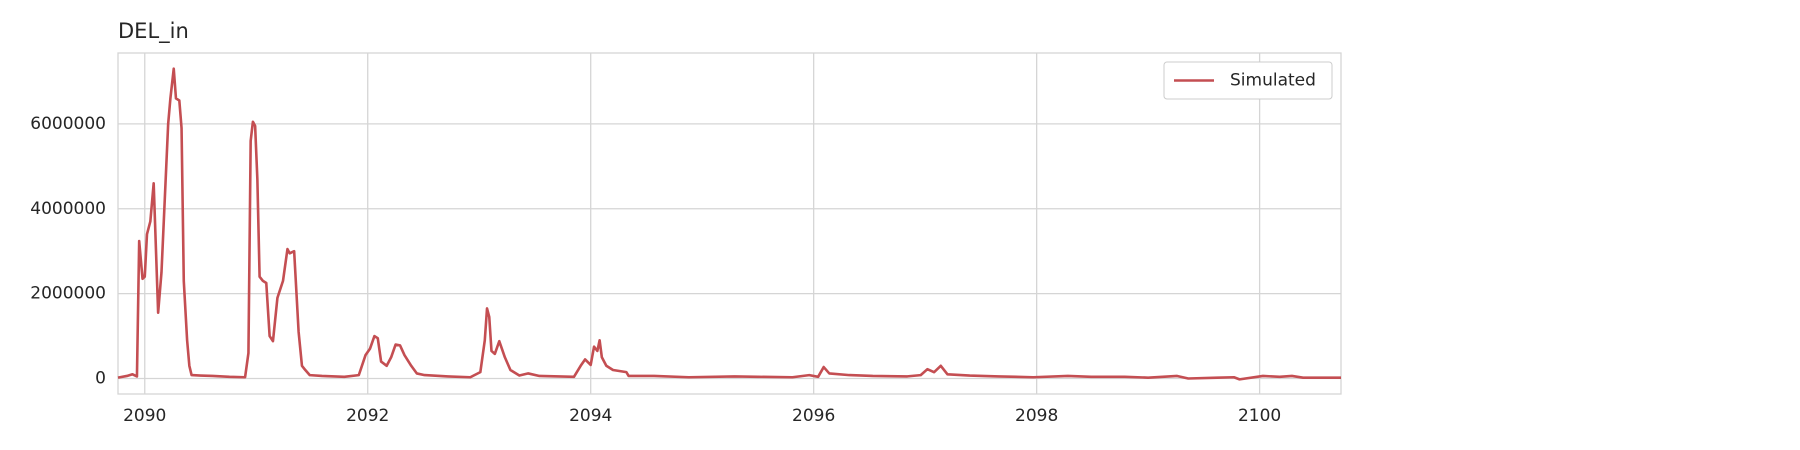  What do you see at coordinates (100, 379) in the screenshot?
I see `y-tick-label: 0` at bounding box center [100, 379].